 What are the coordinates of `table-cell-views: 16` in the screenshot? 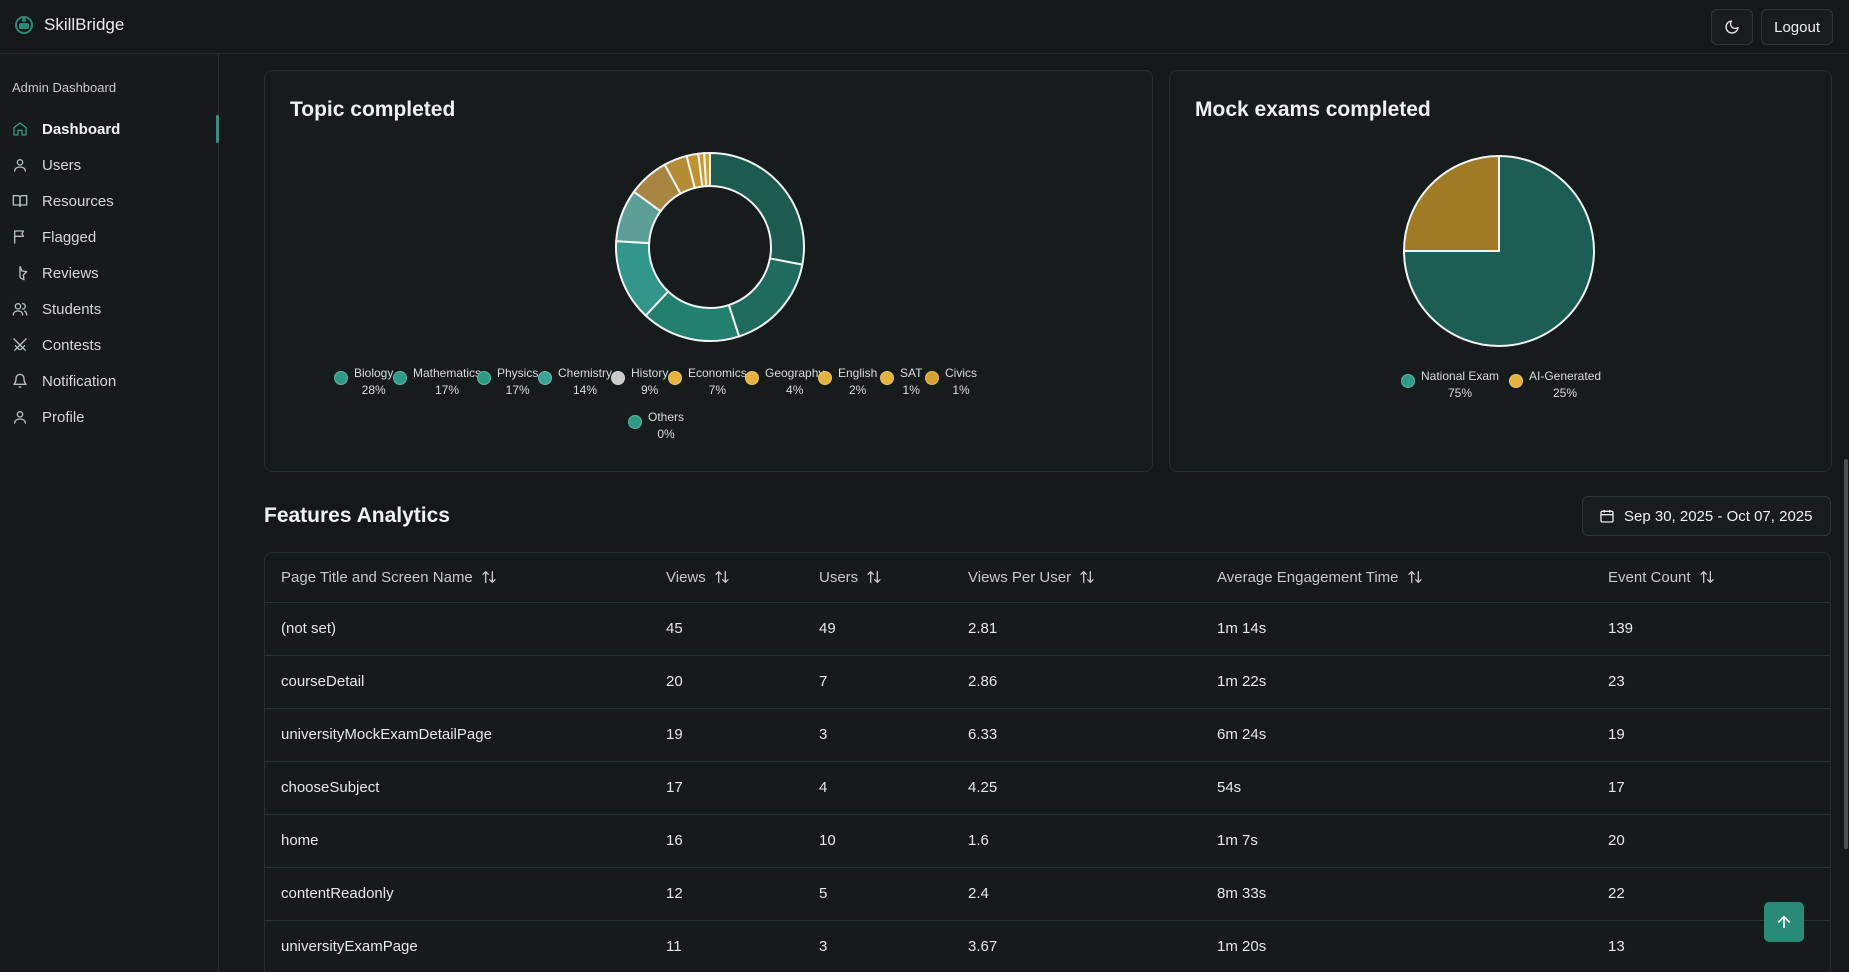 It's located at (742, 841).